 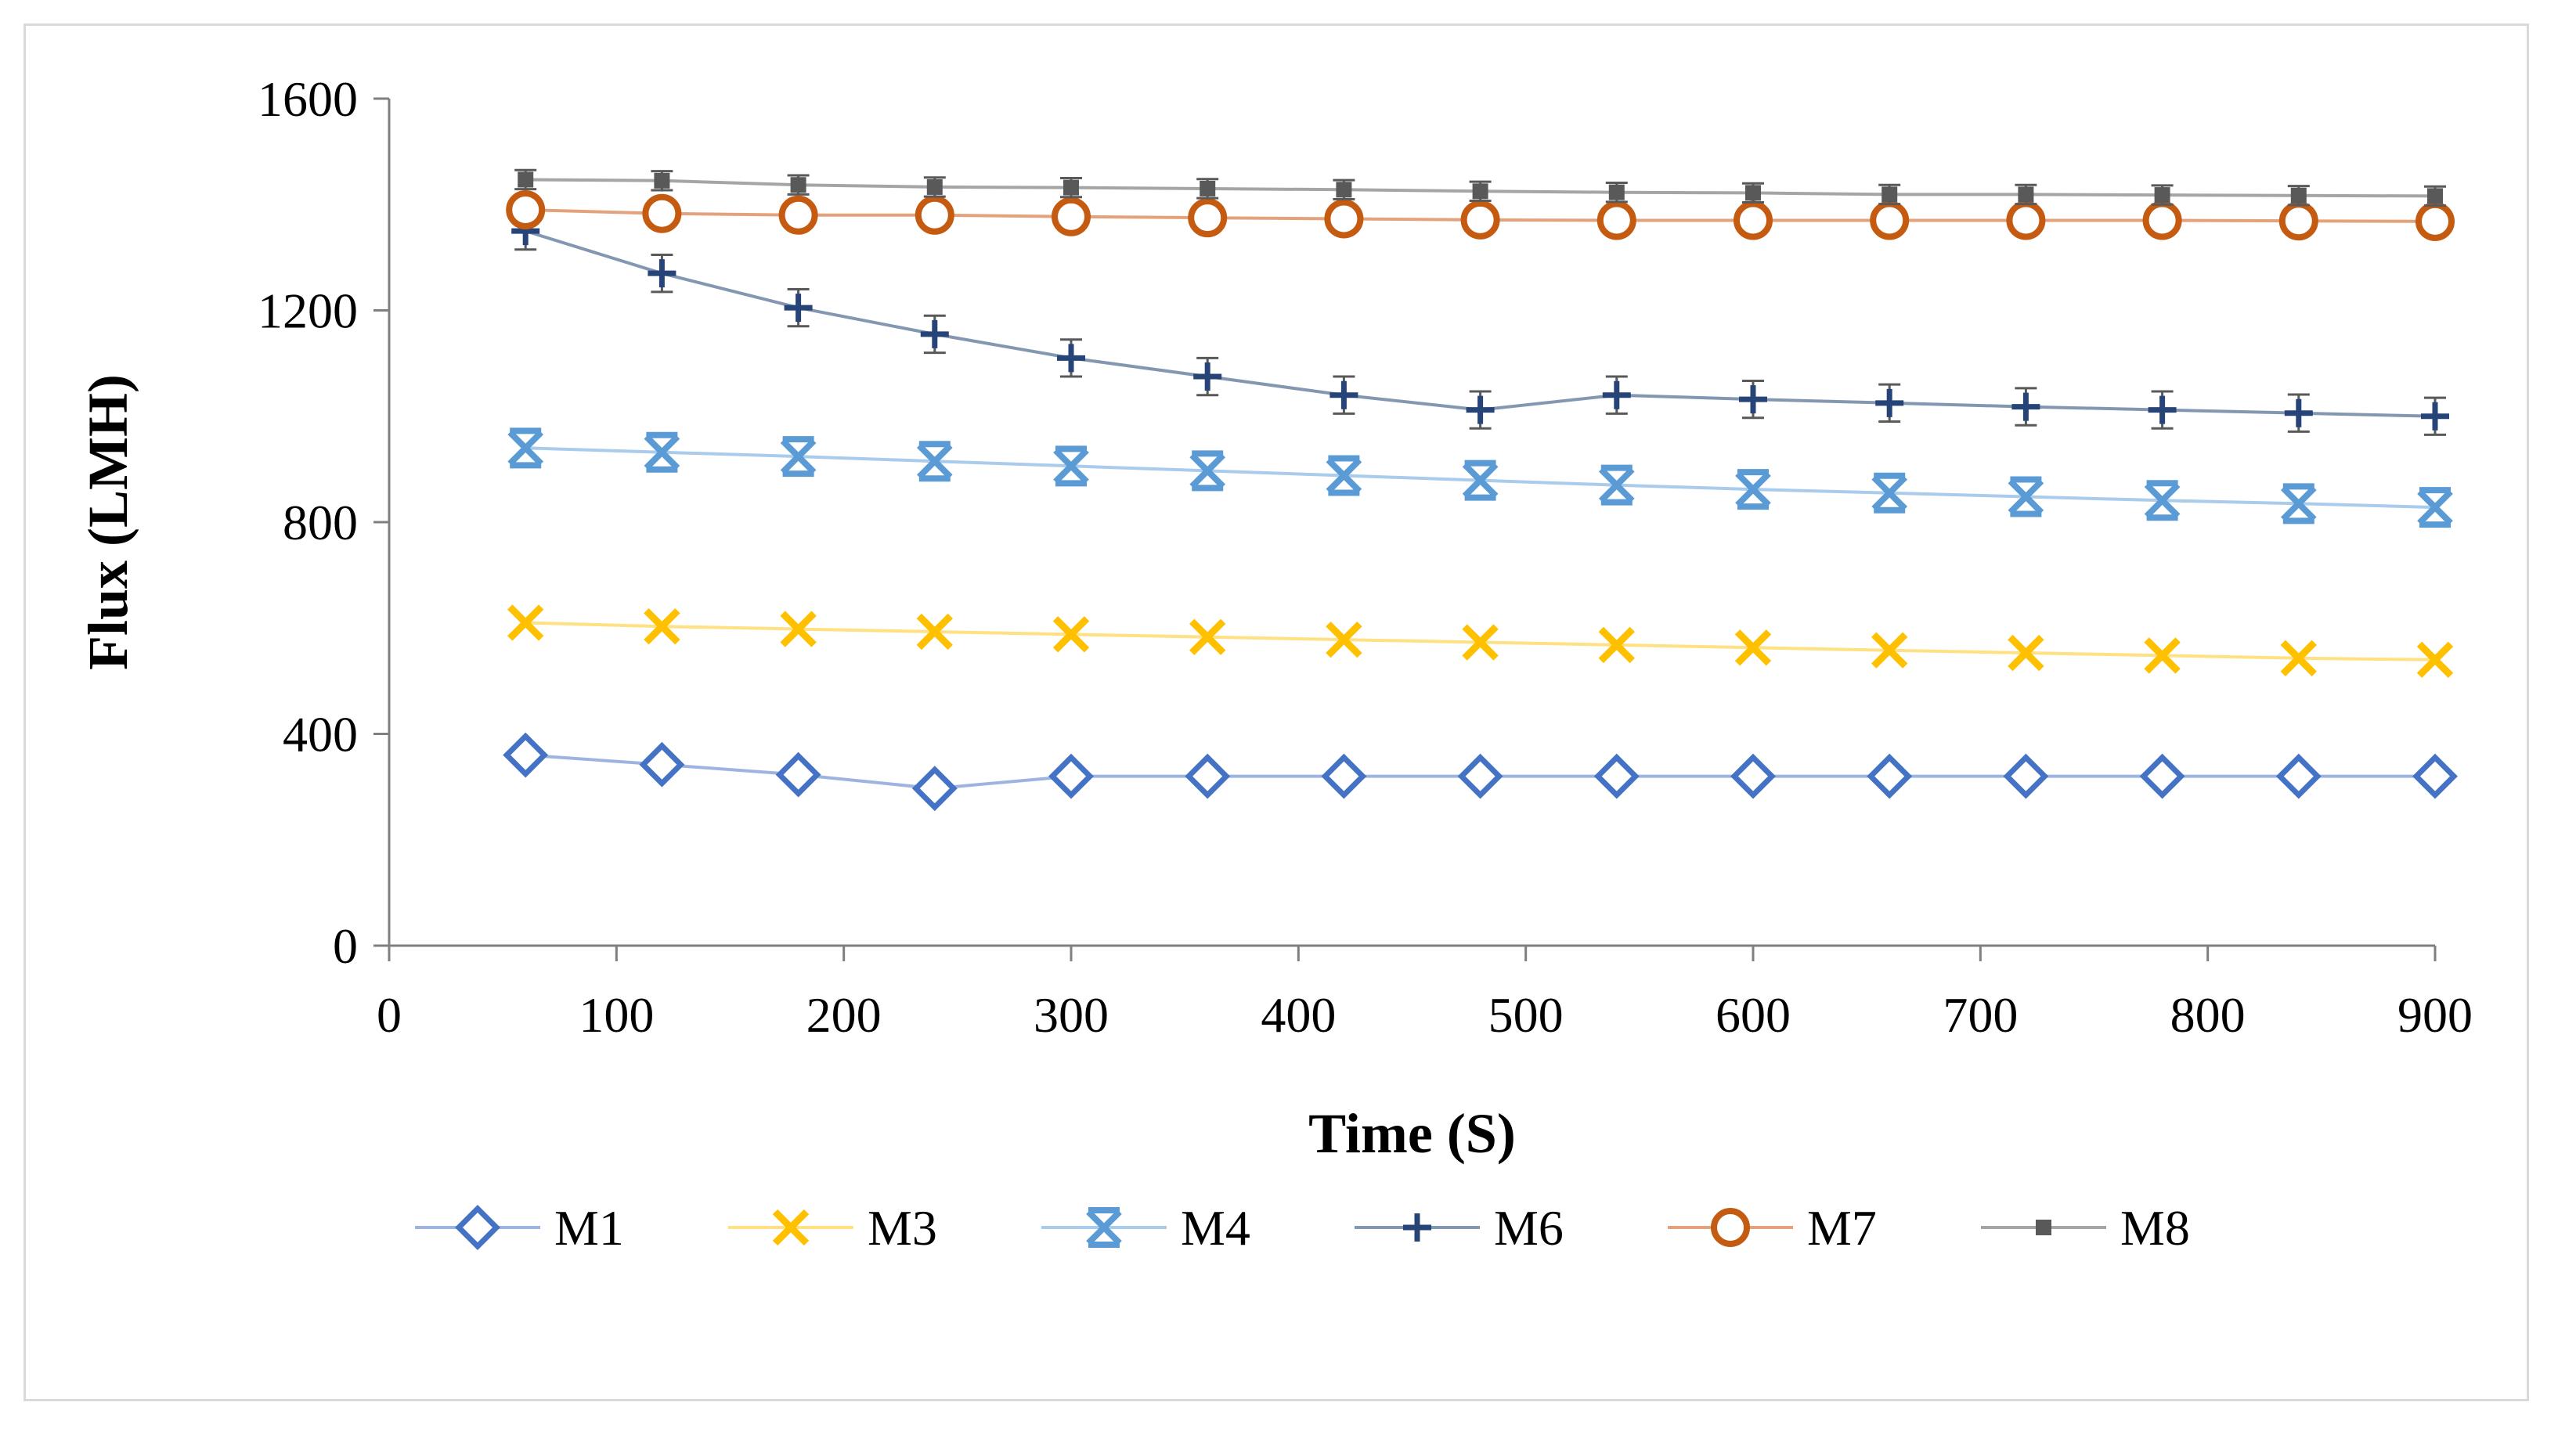 What do you see at coordinates (108, 522) in the screenshot?
I see `y-axis-title: Flux (LMH)` at bounding box center [108, 522].